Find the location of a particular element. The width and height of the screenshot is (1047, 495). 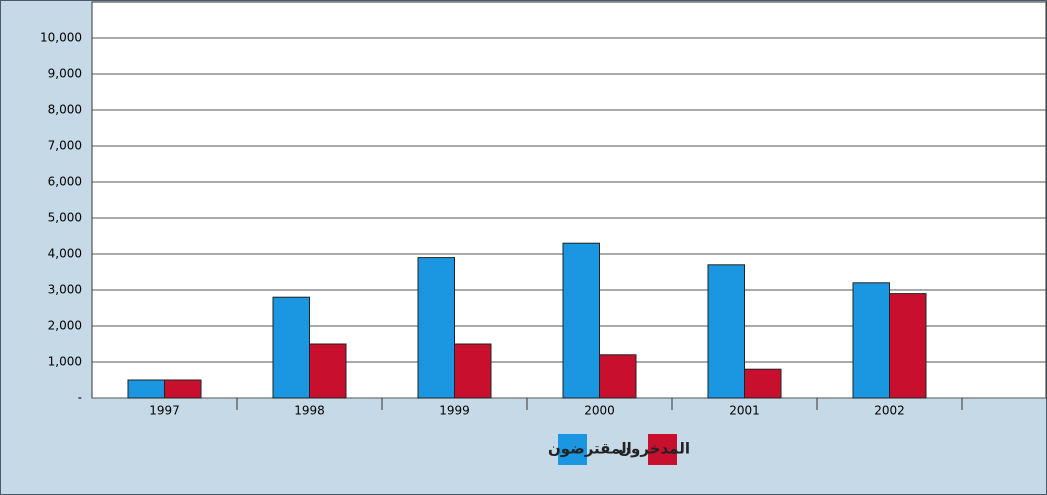

legend-label: المدخرون is located at coordinates (654, 449).